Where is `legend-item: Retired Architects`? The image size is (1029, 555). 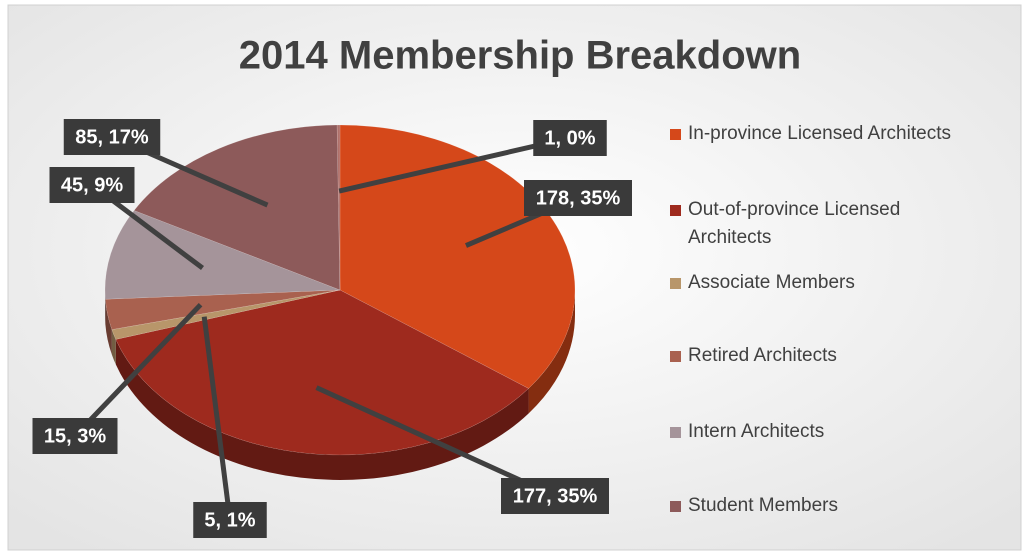
legend-item: Retired Architects is located at coordinates (844, 356).